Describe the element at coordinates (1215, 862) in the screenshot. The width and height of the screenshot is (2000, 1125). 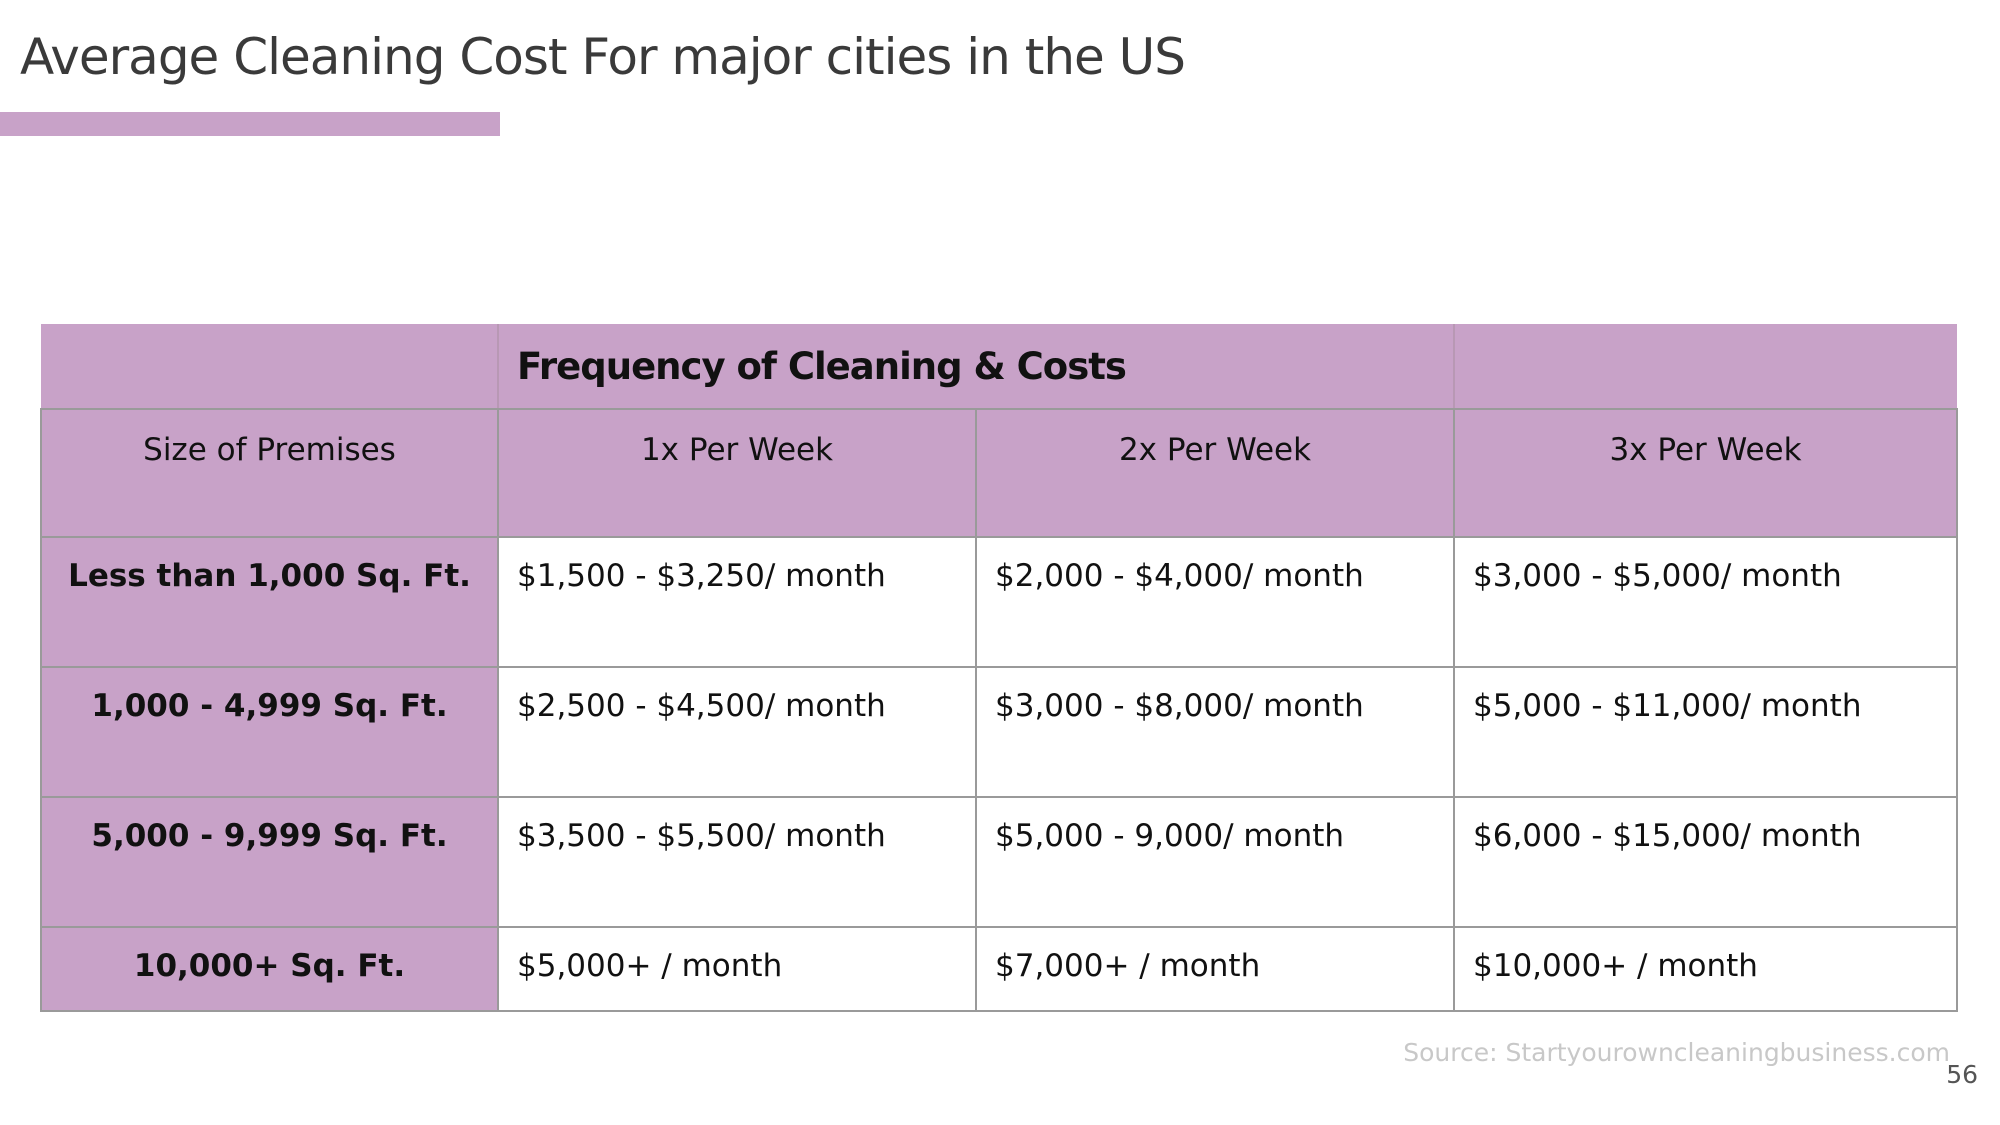
I see `cost-cell: $5,000 - 9,000/ month` at that location.